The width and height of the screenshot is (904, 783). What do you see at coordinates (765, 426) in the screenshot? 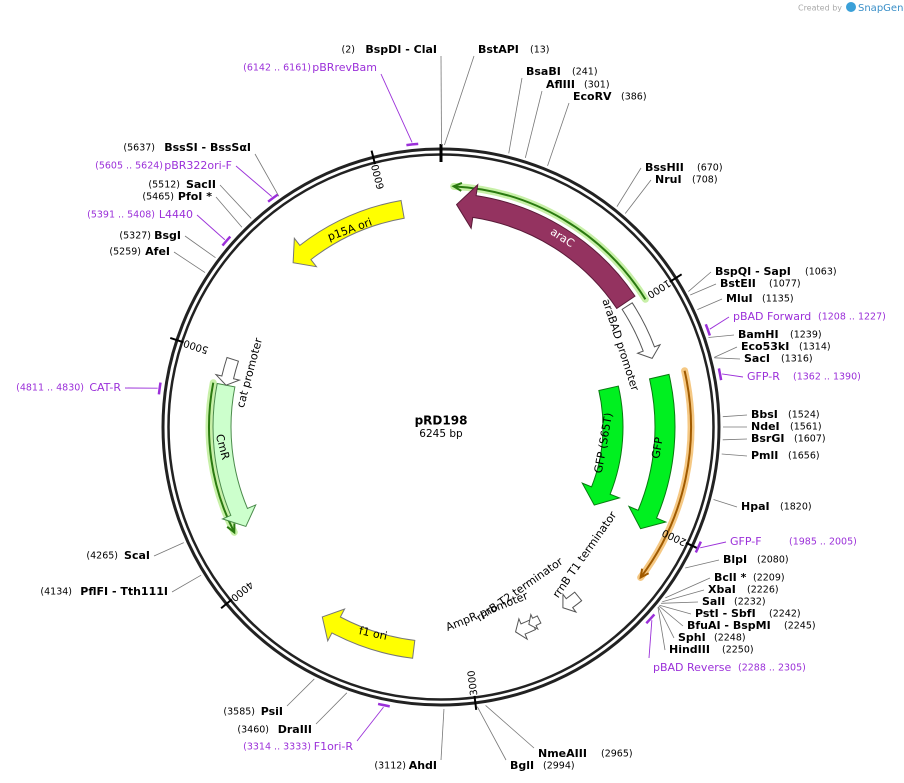
I see `site-name: NdeI` at bounding box center [765, 426].